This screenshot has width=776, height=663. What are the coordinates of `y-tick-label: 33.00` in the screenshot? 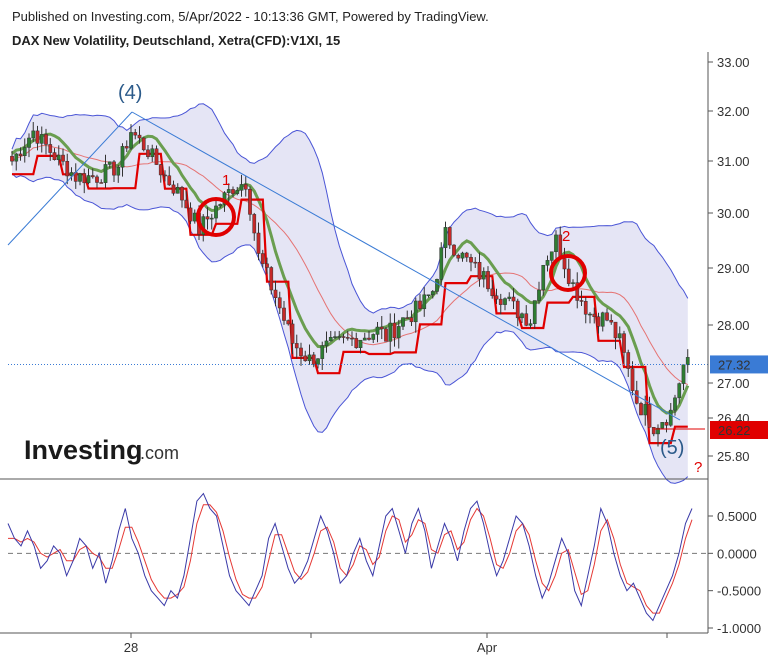 It's located at (733, 62).